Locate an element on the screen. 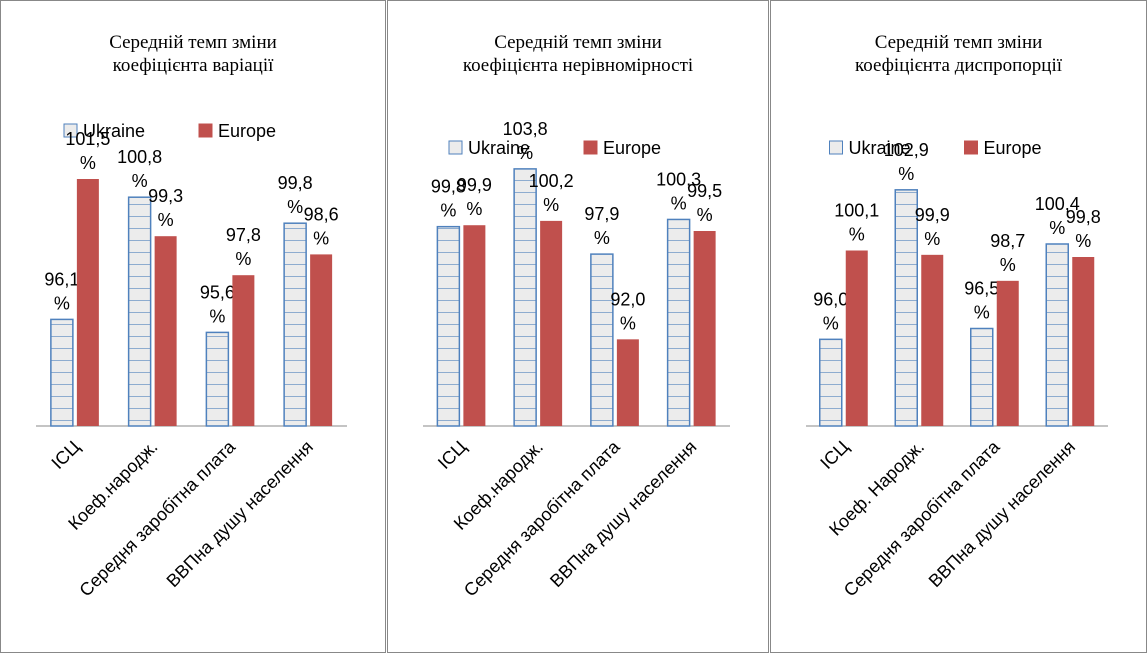 Image resolution: width=1147 pixels, height=655 pixels. data-label: 98,6% is located at coordinates (321, 226).